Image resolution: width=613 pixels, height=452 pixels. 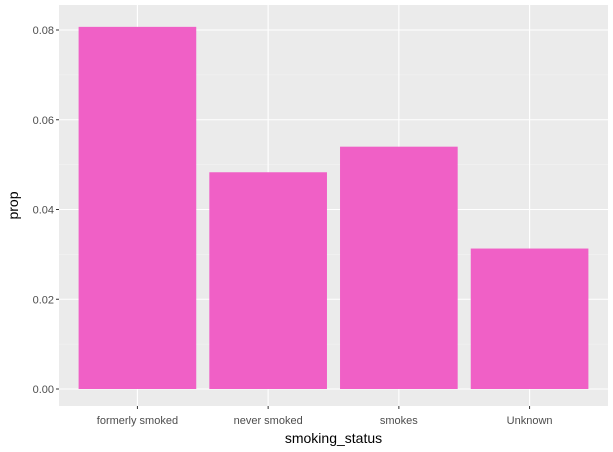 What do you see at coordinates (137, 421) in the screenshot?
I see `x-tick-label: formerly smoked` at bounding box center [137, 421].